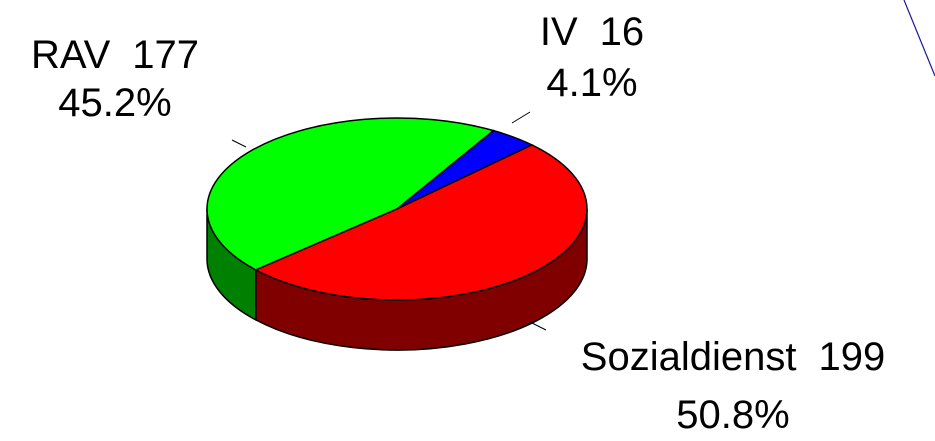 The height and width of the screenshot is (441, 935). What do you see at coordinates (919, 38) in the screenshot?
I see `decorative-line` at bounding box center [919, 38].